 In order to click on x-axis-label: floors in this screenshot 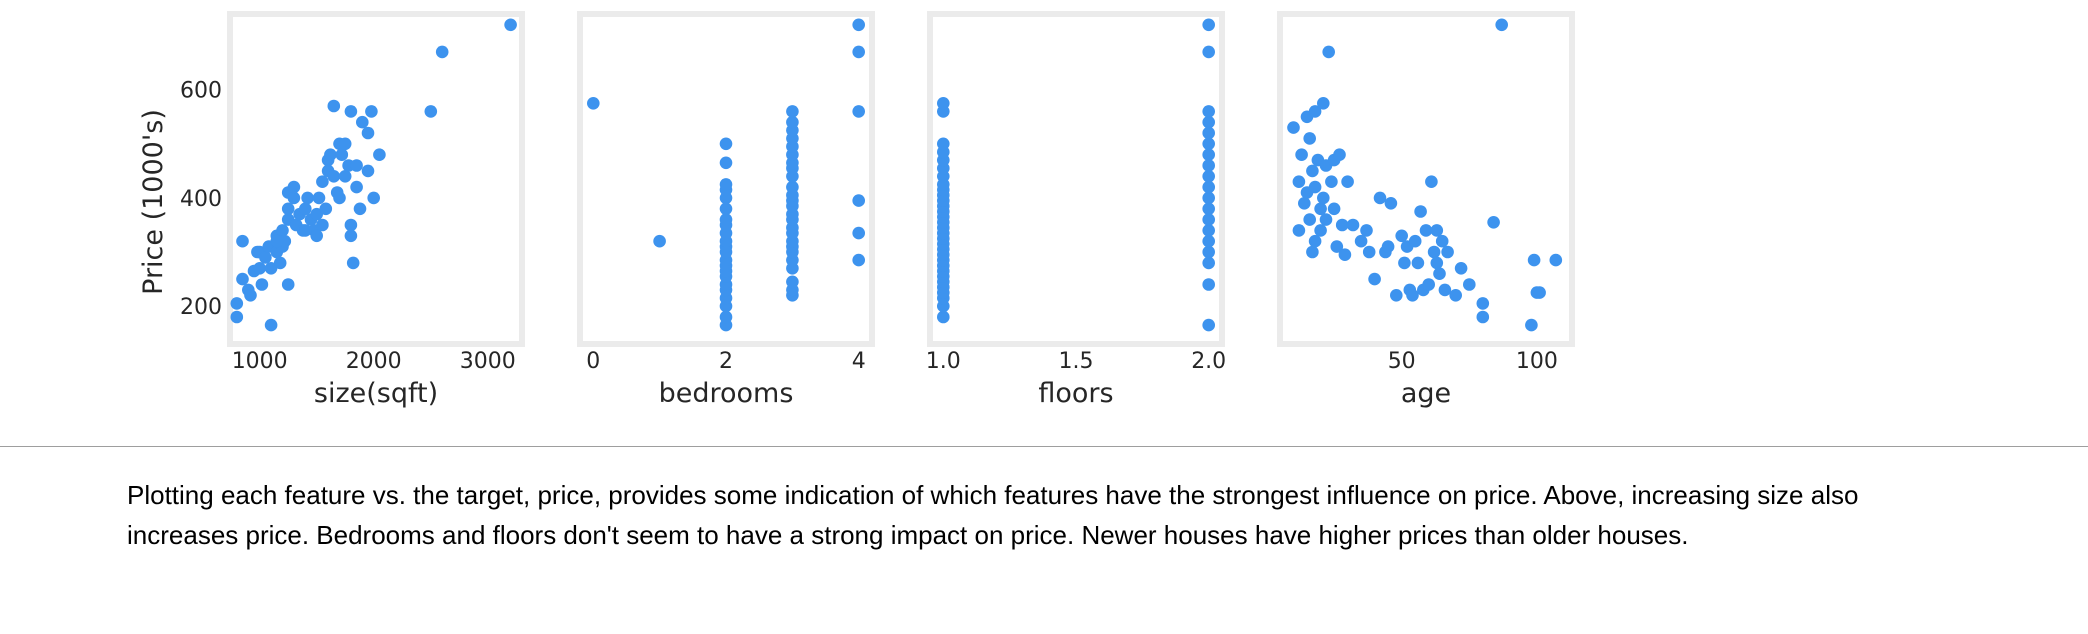, I will do `click(1075, 393)`.